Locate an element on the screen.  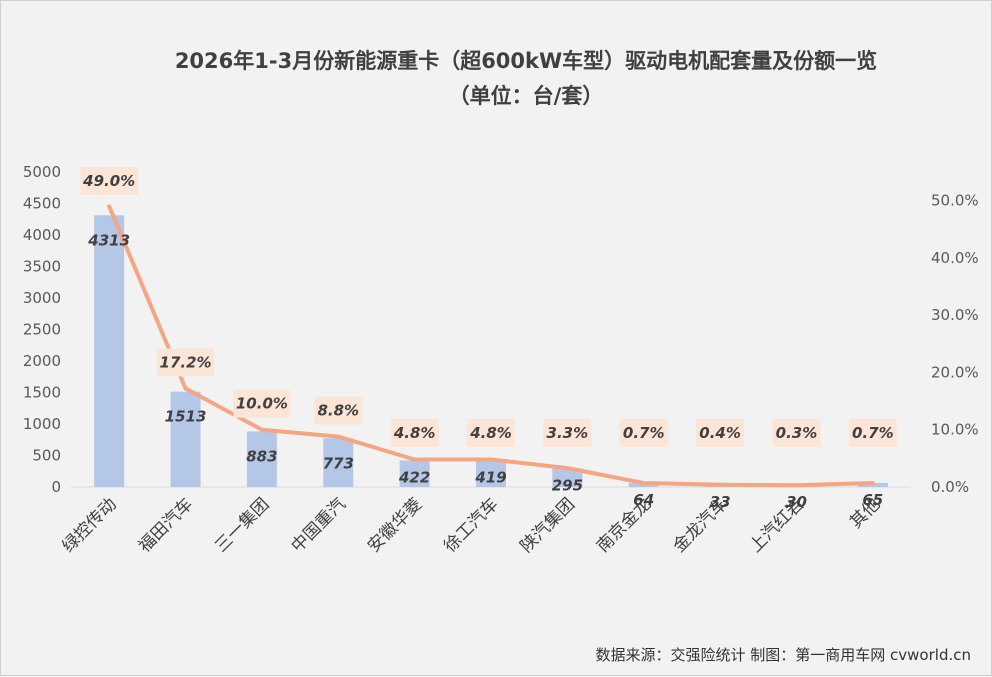
share-value-label: 8.8% is located at coordinates (338, 411).